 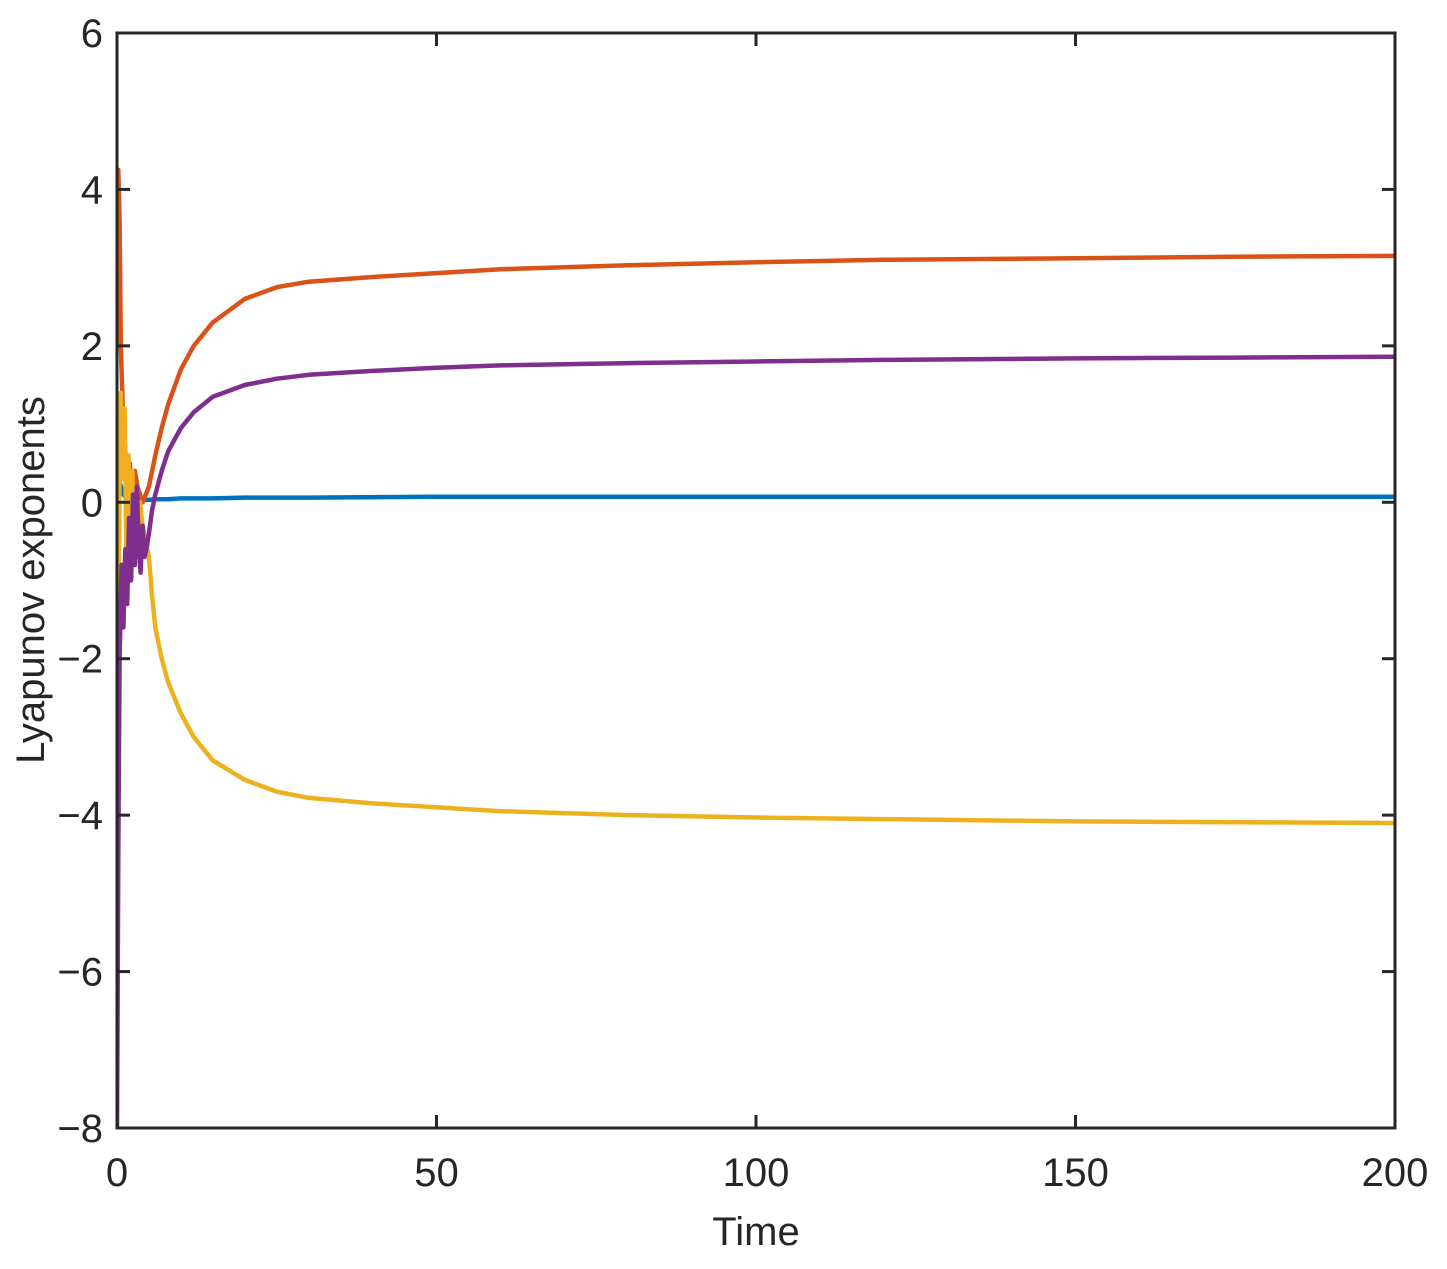 What do you see at coordinates (1075, 1173) in the screenshot?
I see `x-tick-label: 150` at bounding box center [1075, 1173].